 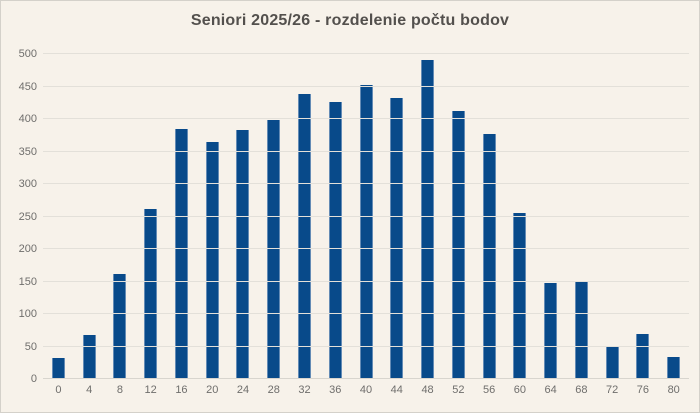 I want to click on y-axis-tick-label: 250, so click(x=27, y=216).